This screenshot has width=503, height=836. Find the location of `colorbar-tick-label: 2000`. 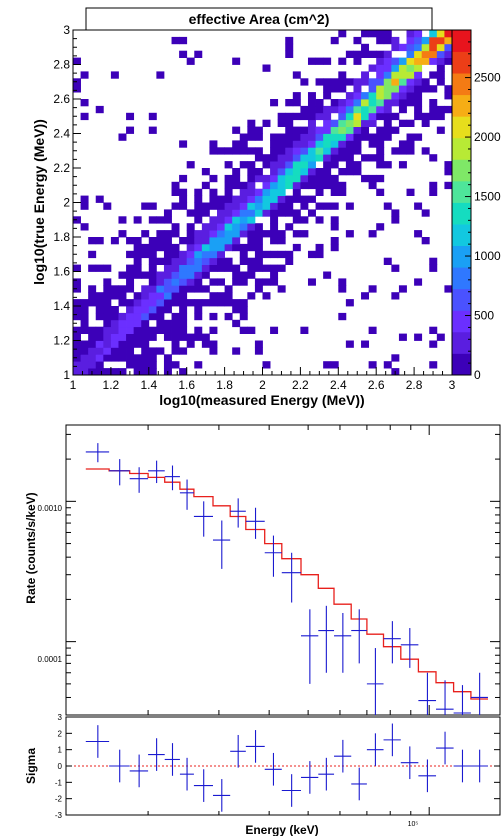

colorbar-tick-label: 2000 is located at coordinates (487, 137).